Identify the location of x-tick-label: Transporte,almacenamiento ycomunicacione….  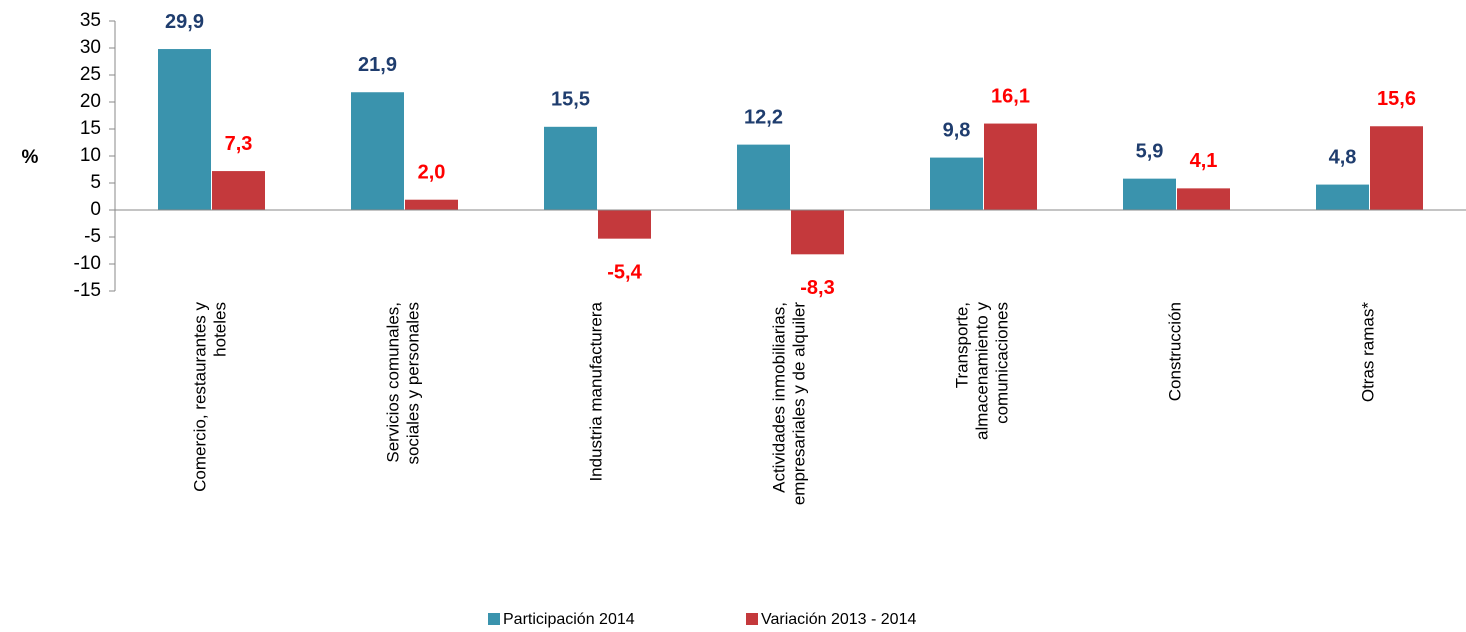
(982, 371).